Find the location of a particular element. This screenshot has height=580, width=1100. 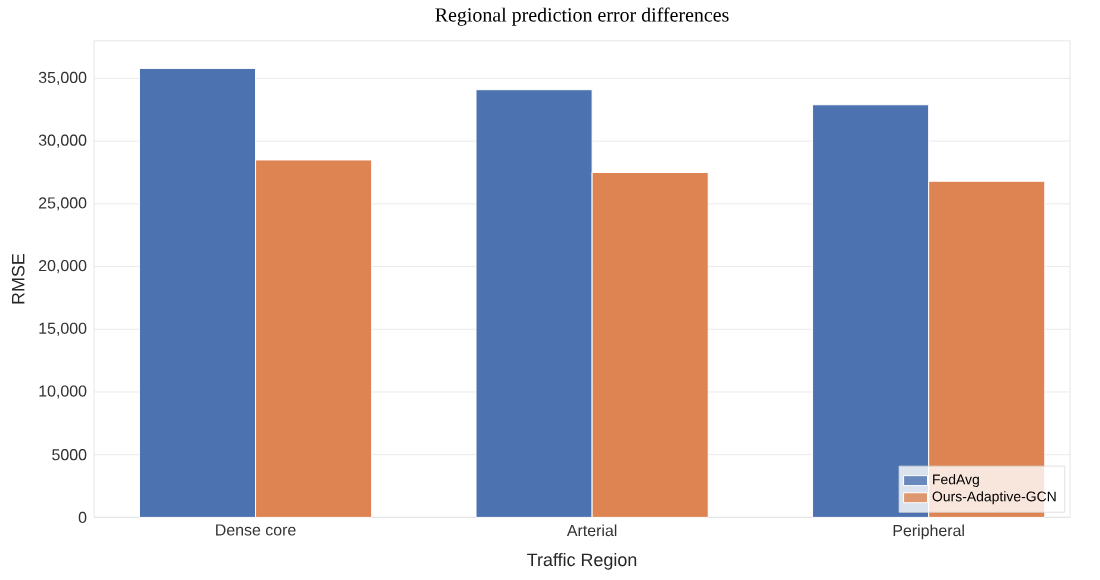

chart-title: Regional prediction error differences is located at coordinates (582, 16).